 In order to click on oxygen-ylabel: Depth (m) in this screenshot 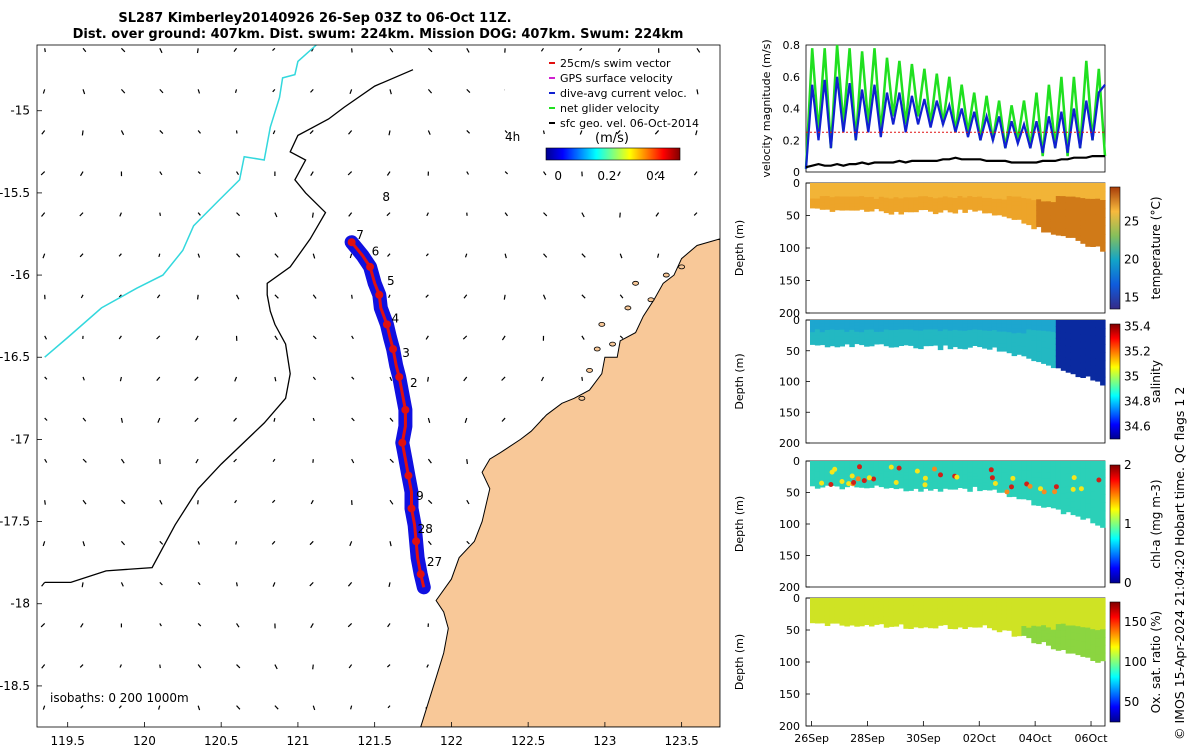, I will do `click(739, 662)`.